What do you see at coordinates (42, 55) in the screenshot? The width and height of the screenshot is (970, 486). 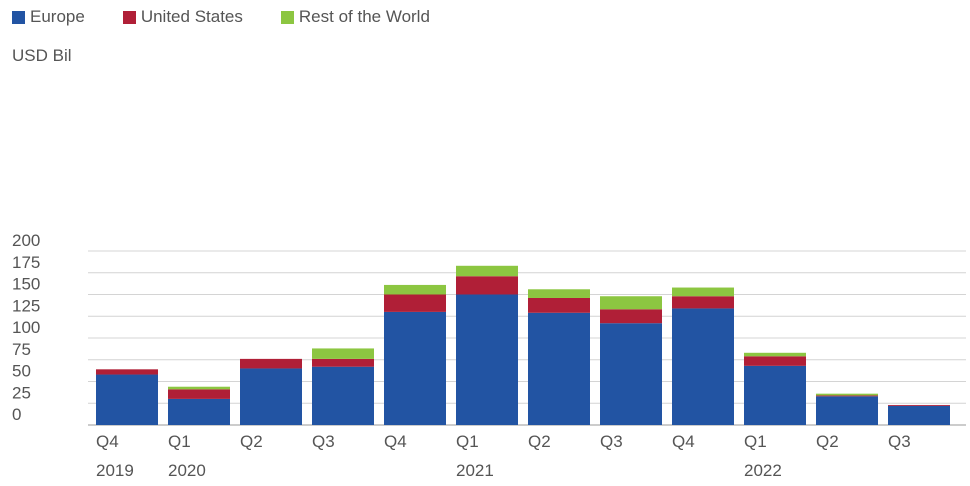 I see `y-axis-label: USD Bil` at bounding box center [42, 55].